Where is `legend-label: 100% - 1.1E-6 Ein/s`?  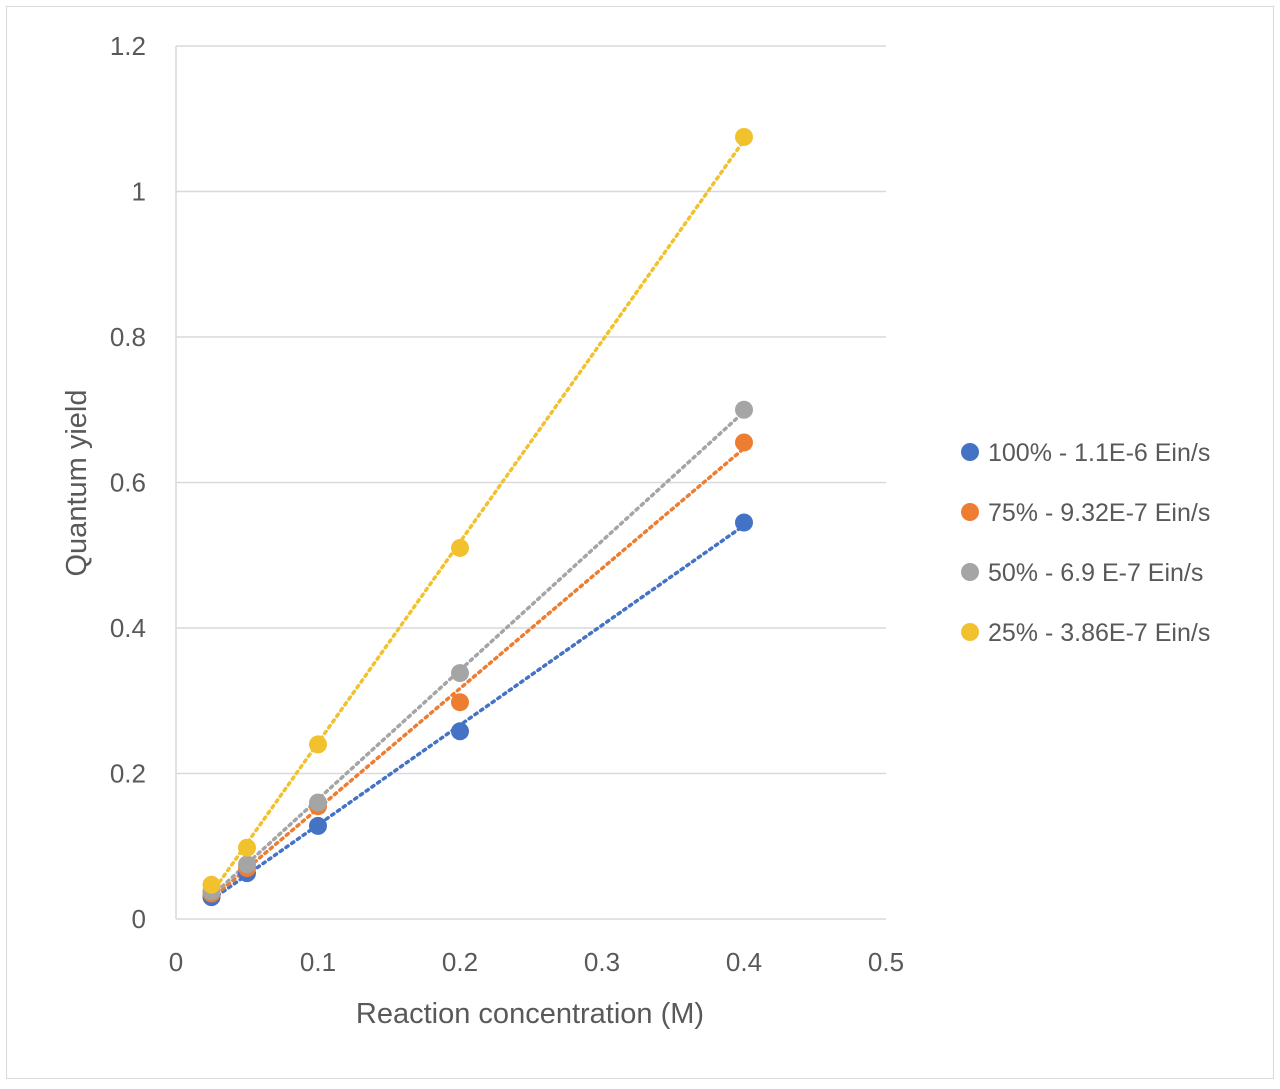
legend-label: 100% - 1.1E-6 Ein/s is located at coordinates (1099, 453).